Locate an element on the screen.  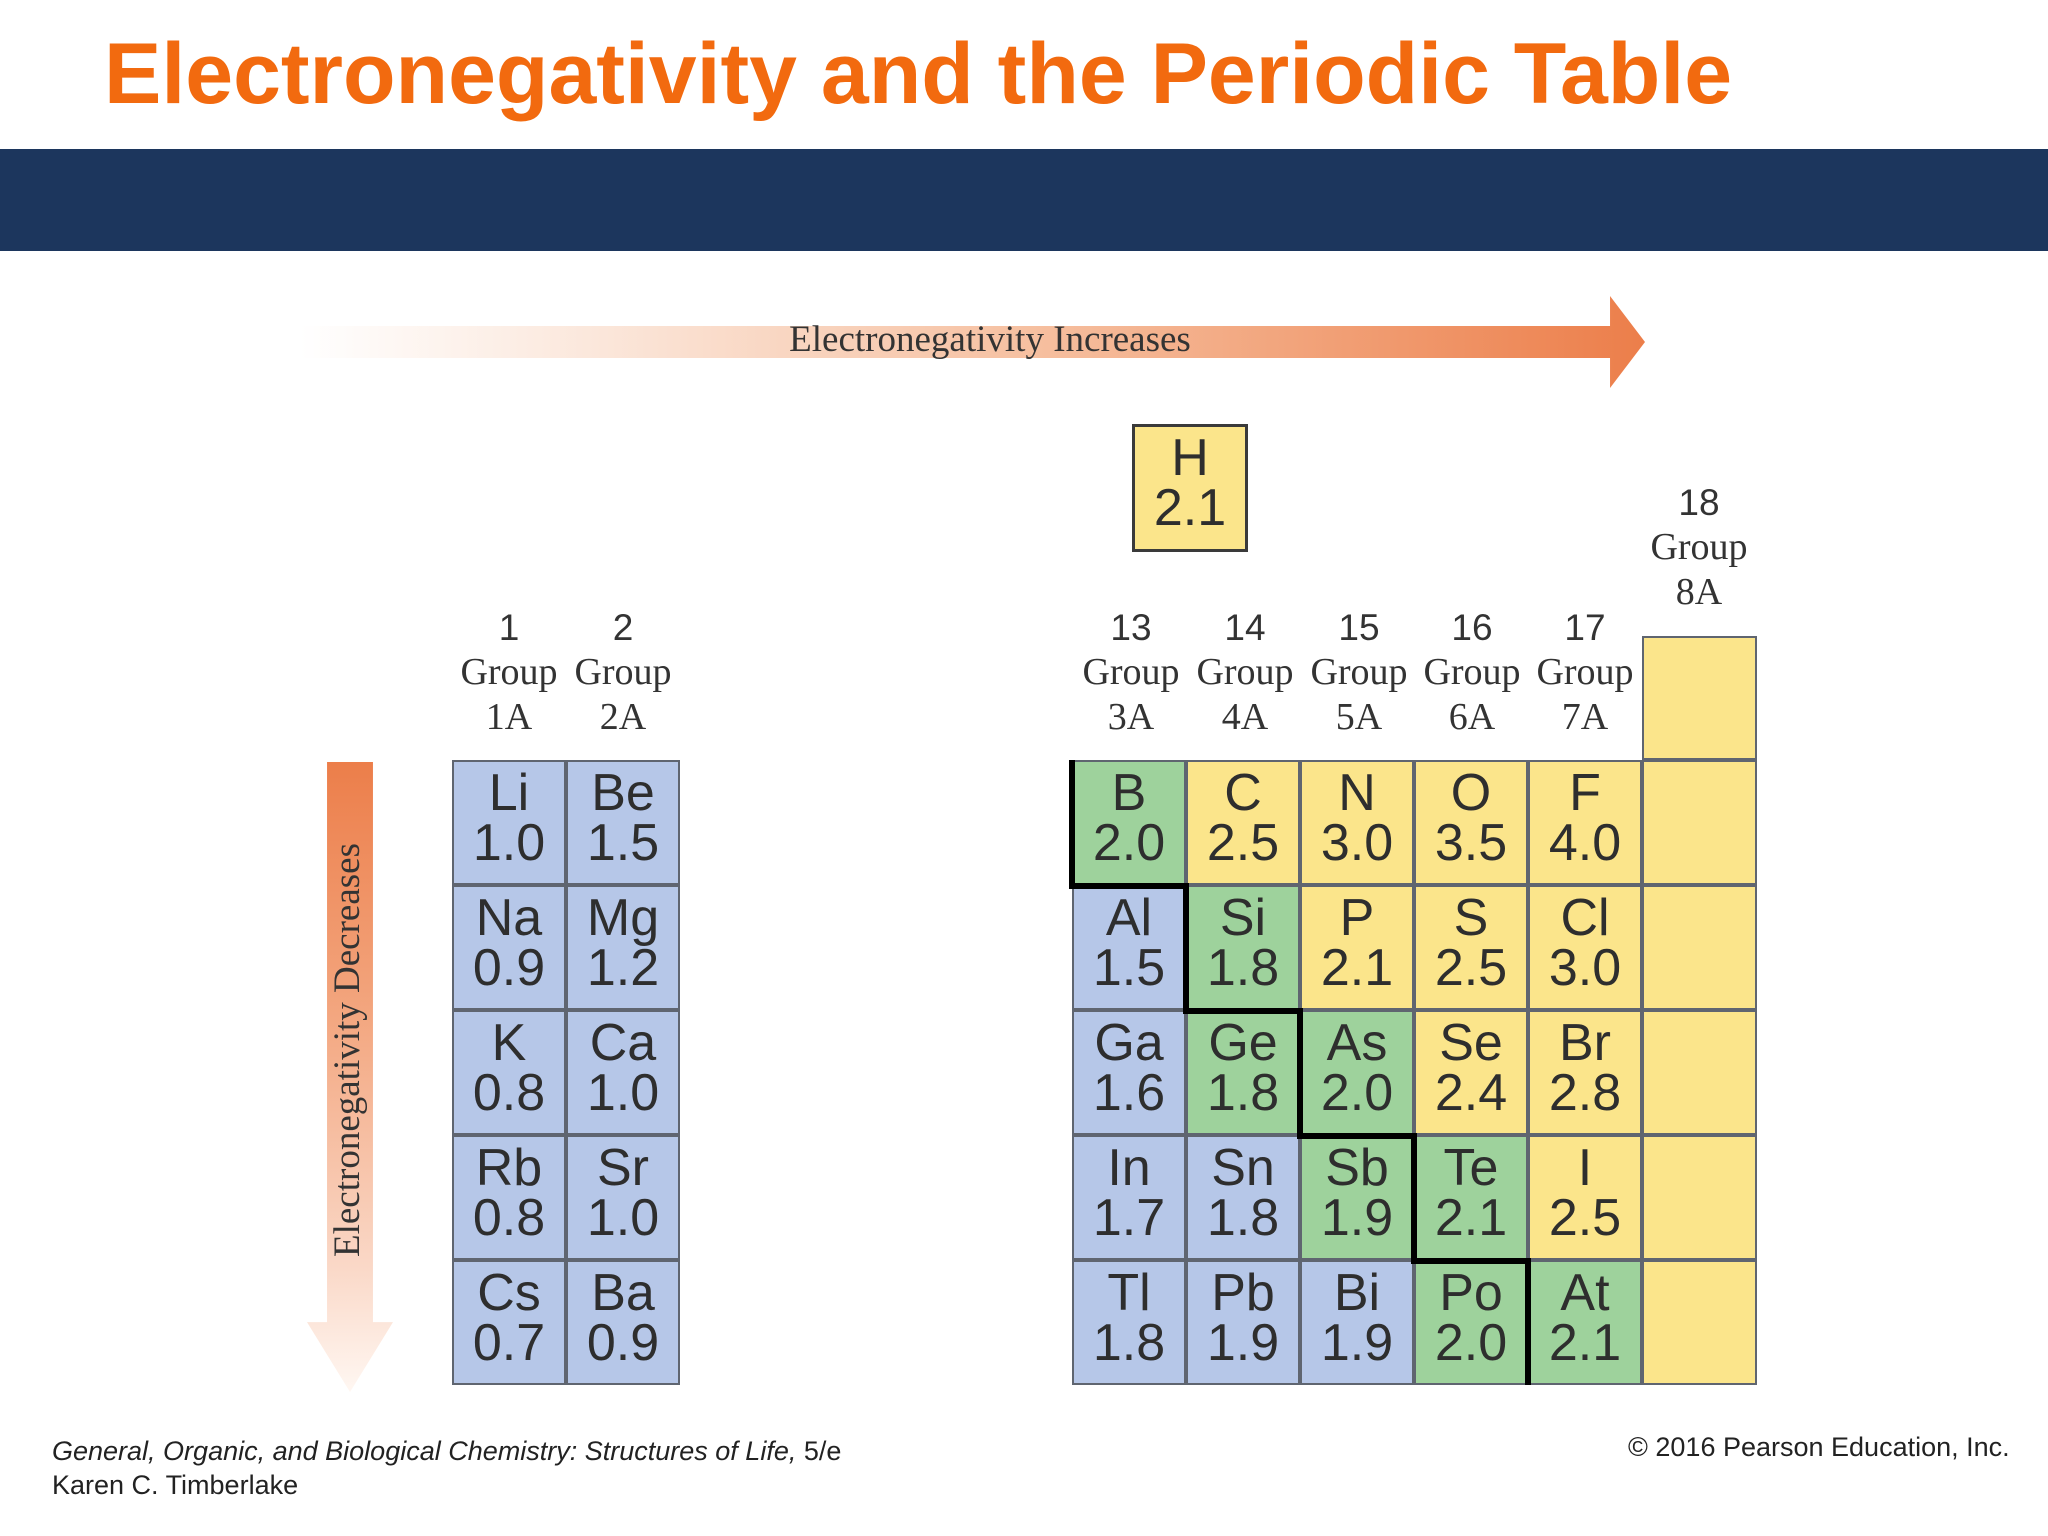
electronegativity-value: 0.8 is located at coordinates (509, 1218).